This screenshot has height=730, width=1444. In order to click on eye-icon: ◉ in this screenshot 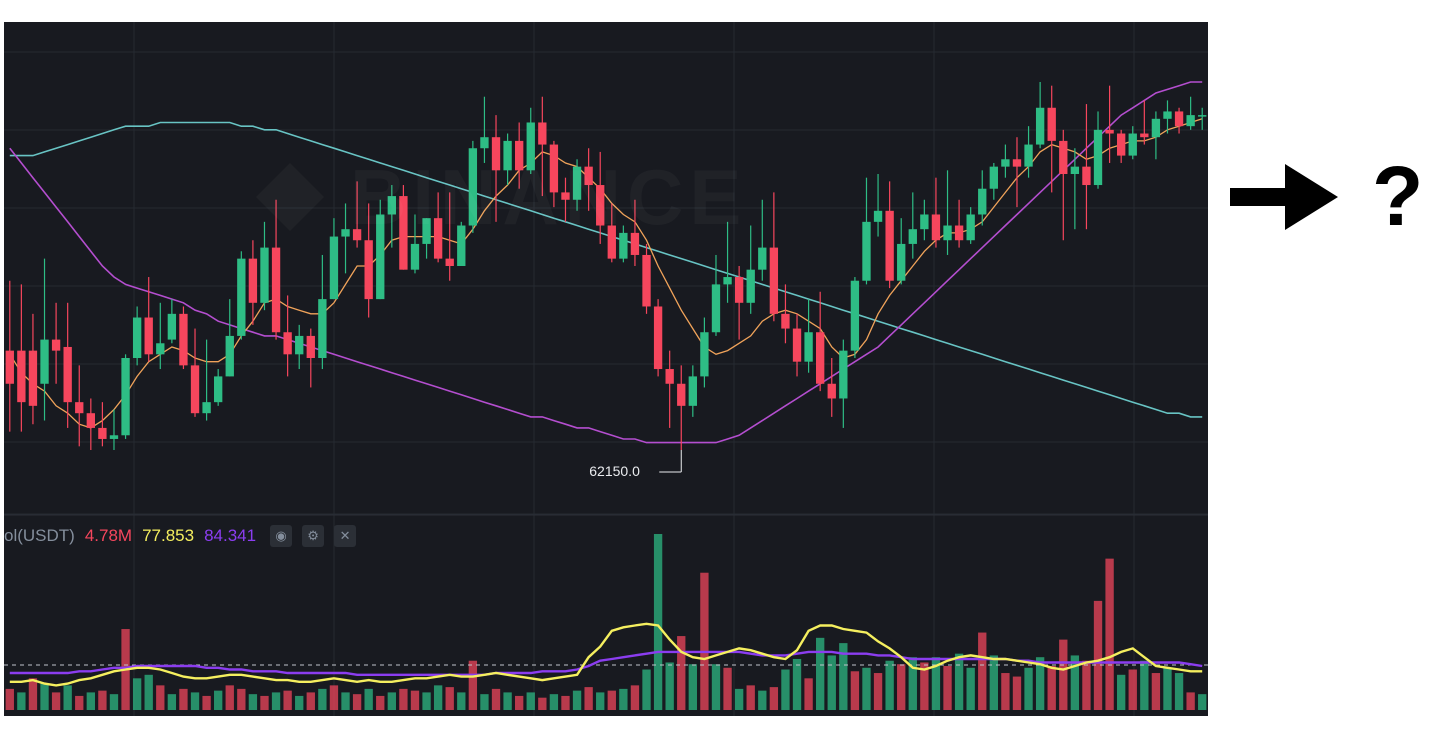, I will do `click(281, 536)`.